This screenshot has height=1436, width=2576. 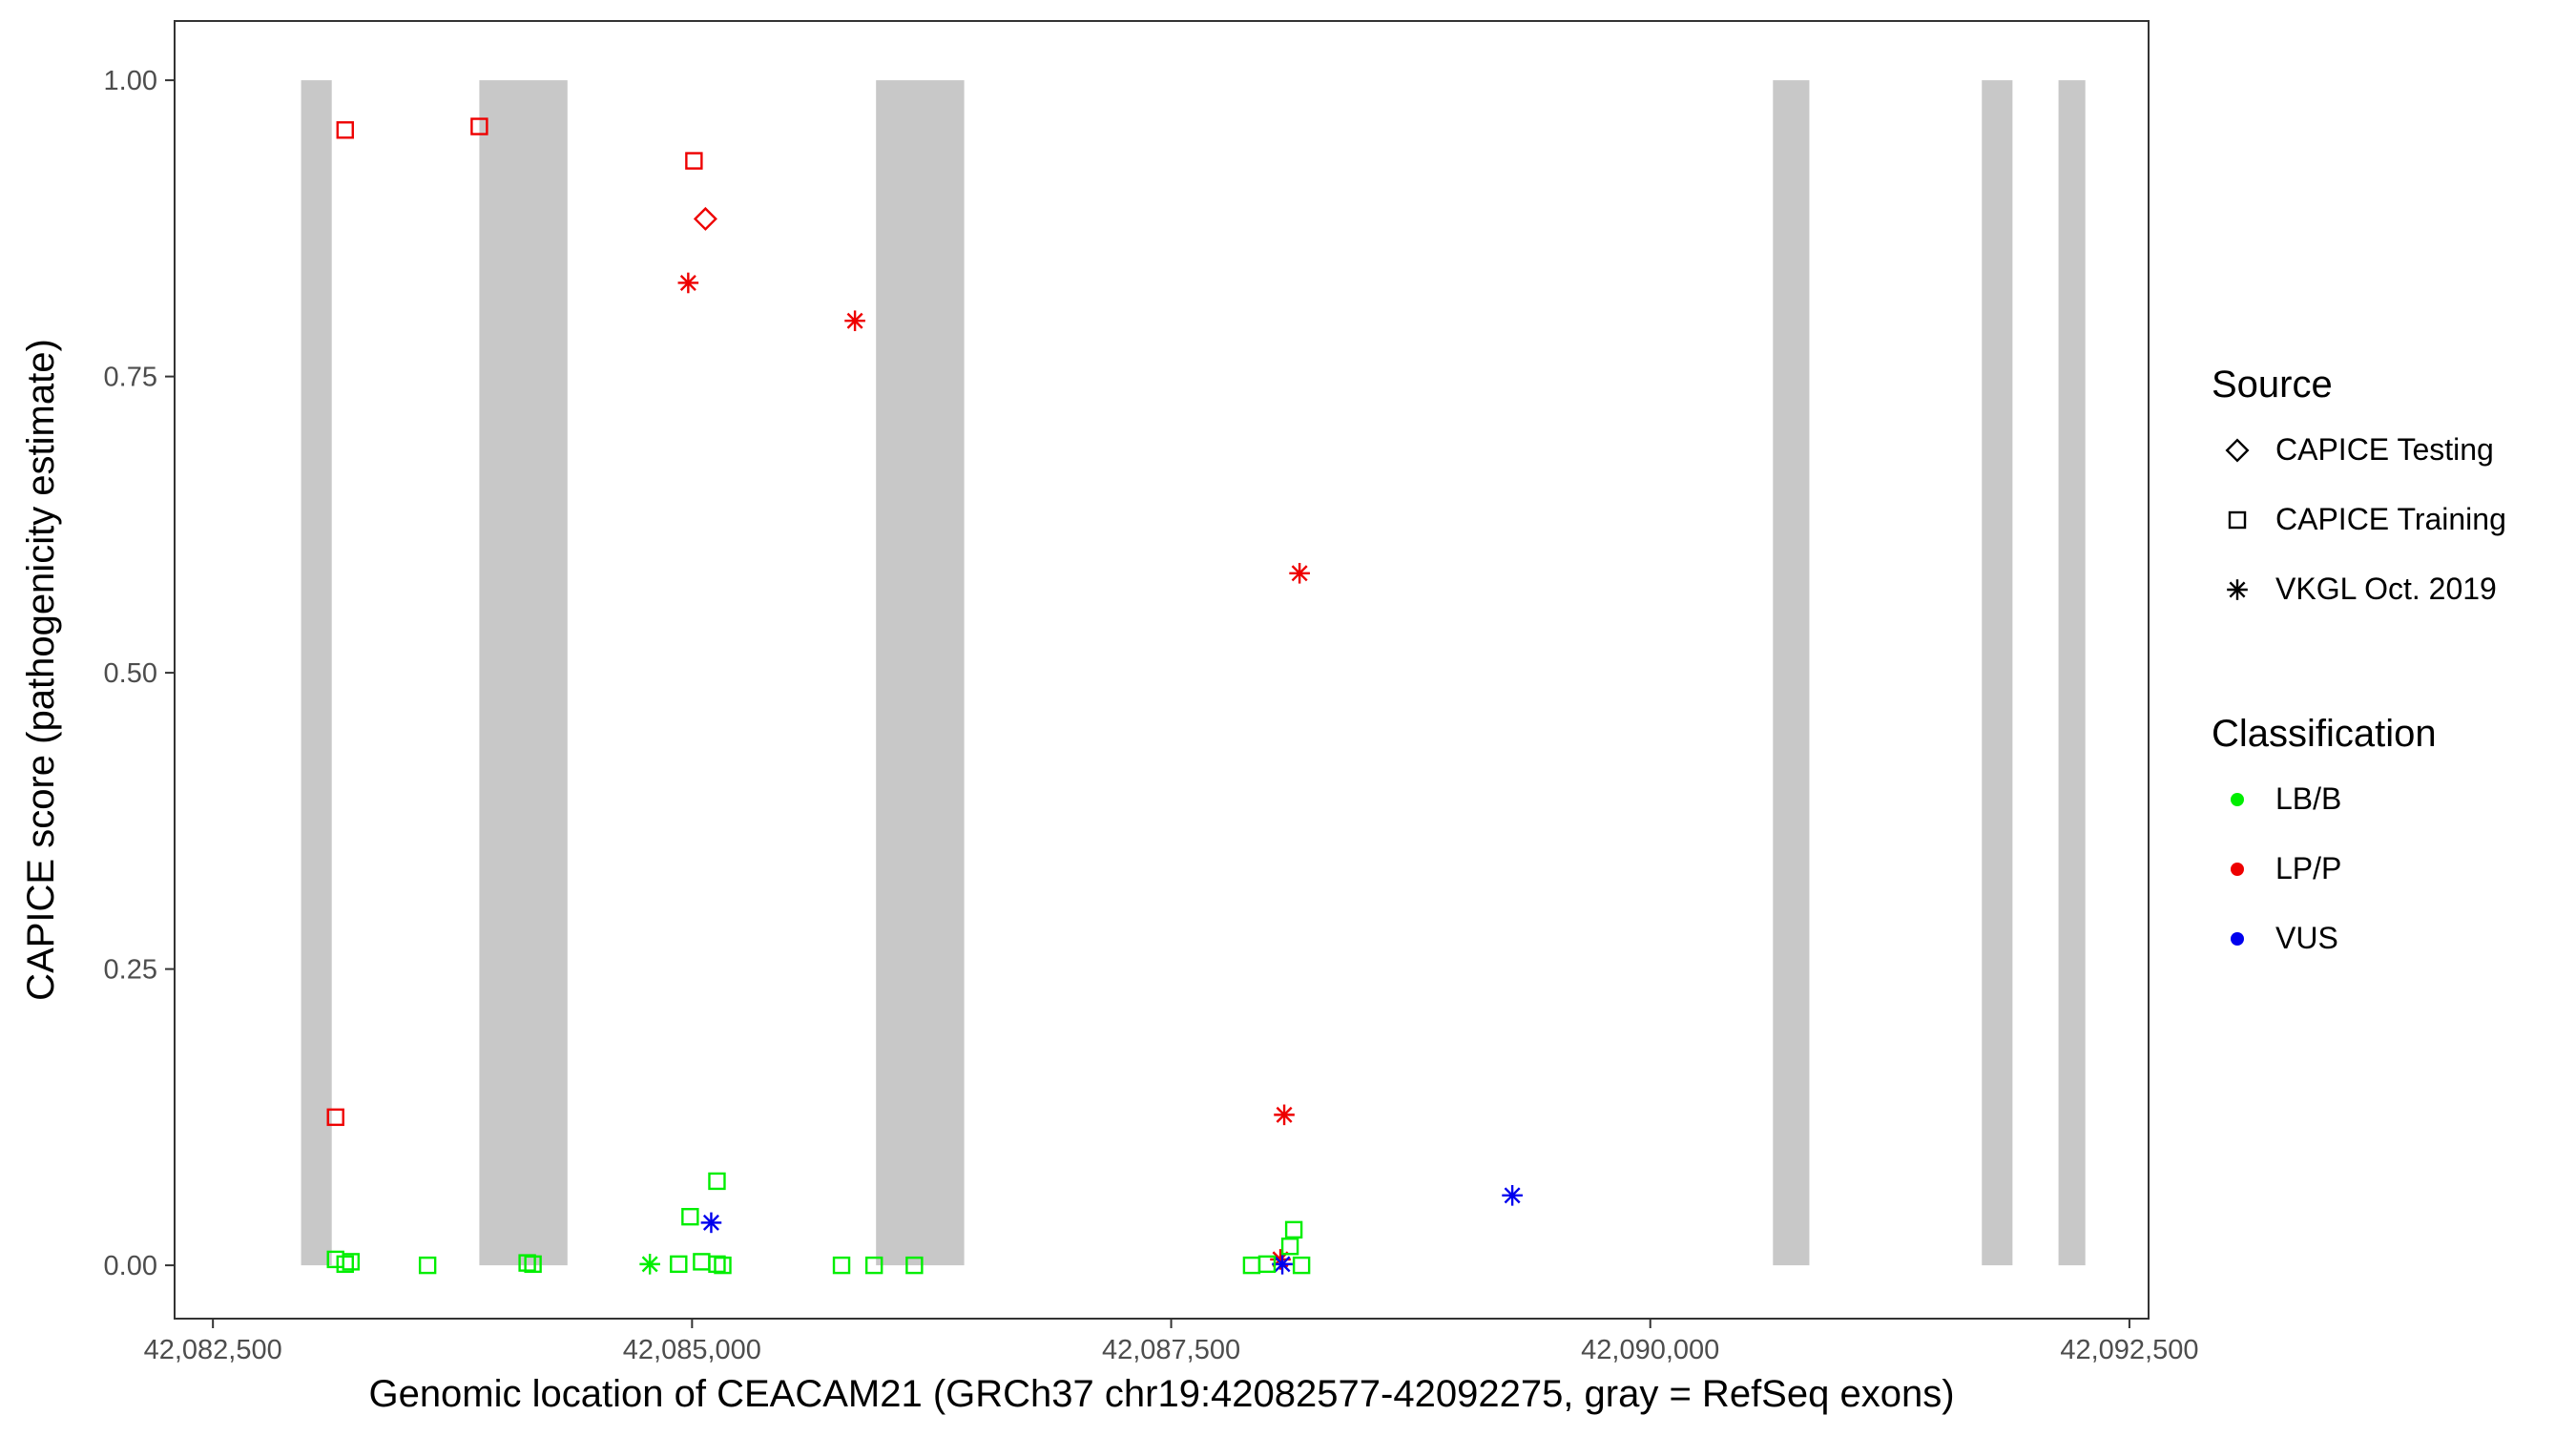 I want to click on y-tick-label: 1.00, so click(x=130, y=81).